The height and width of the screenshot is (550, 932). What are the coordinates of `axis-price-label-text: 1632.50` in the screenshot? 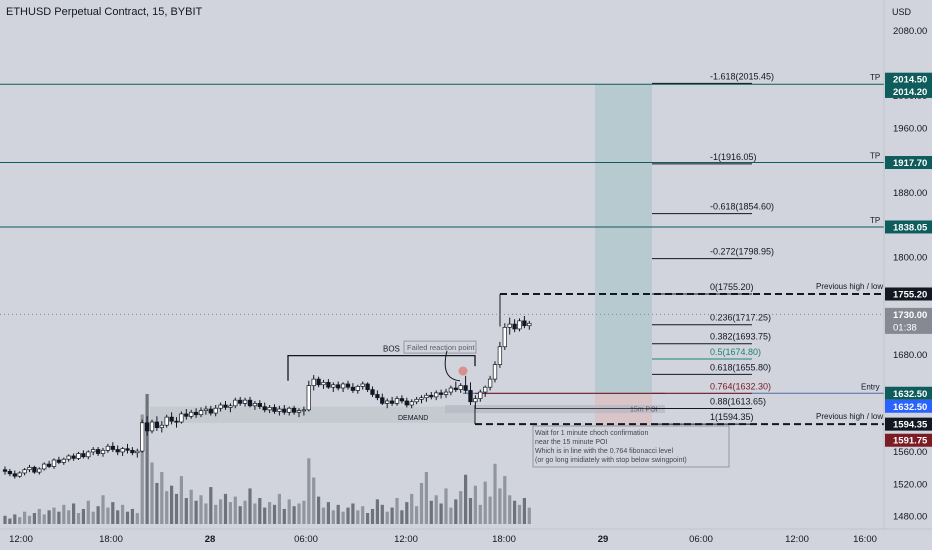 It's located at (910, 407).